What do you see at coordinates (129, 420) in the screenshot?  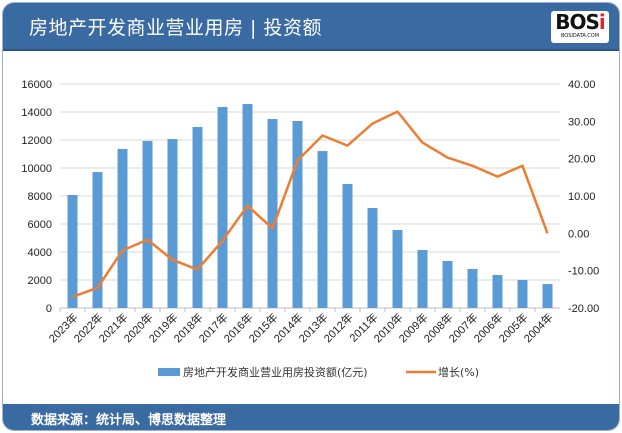 I see `data-source: 数据来源：统计局、博思数据整理` at bounding box center [129, 420].